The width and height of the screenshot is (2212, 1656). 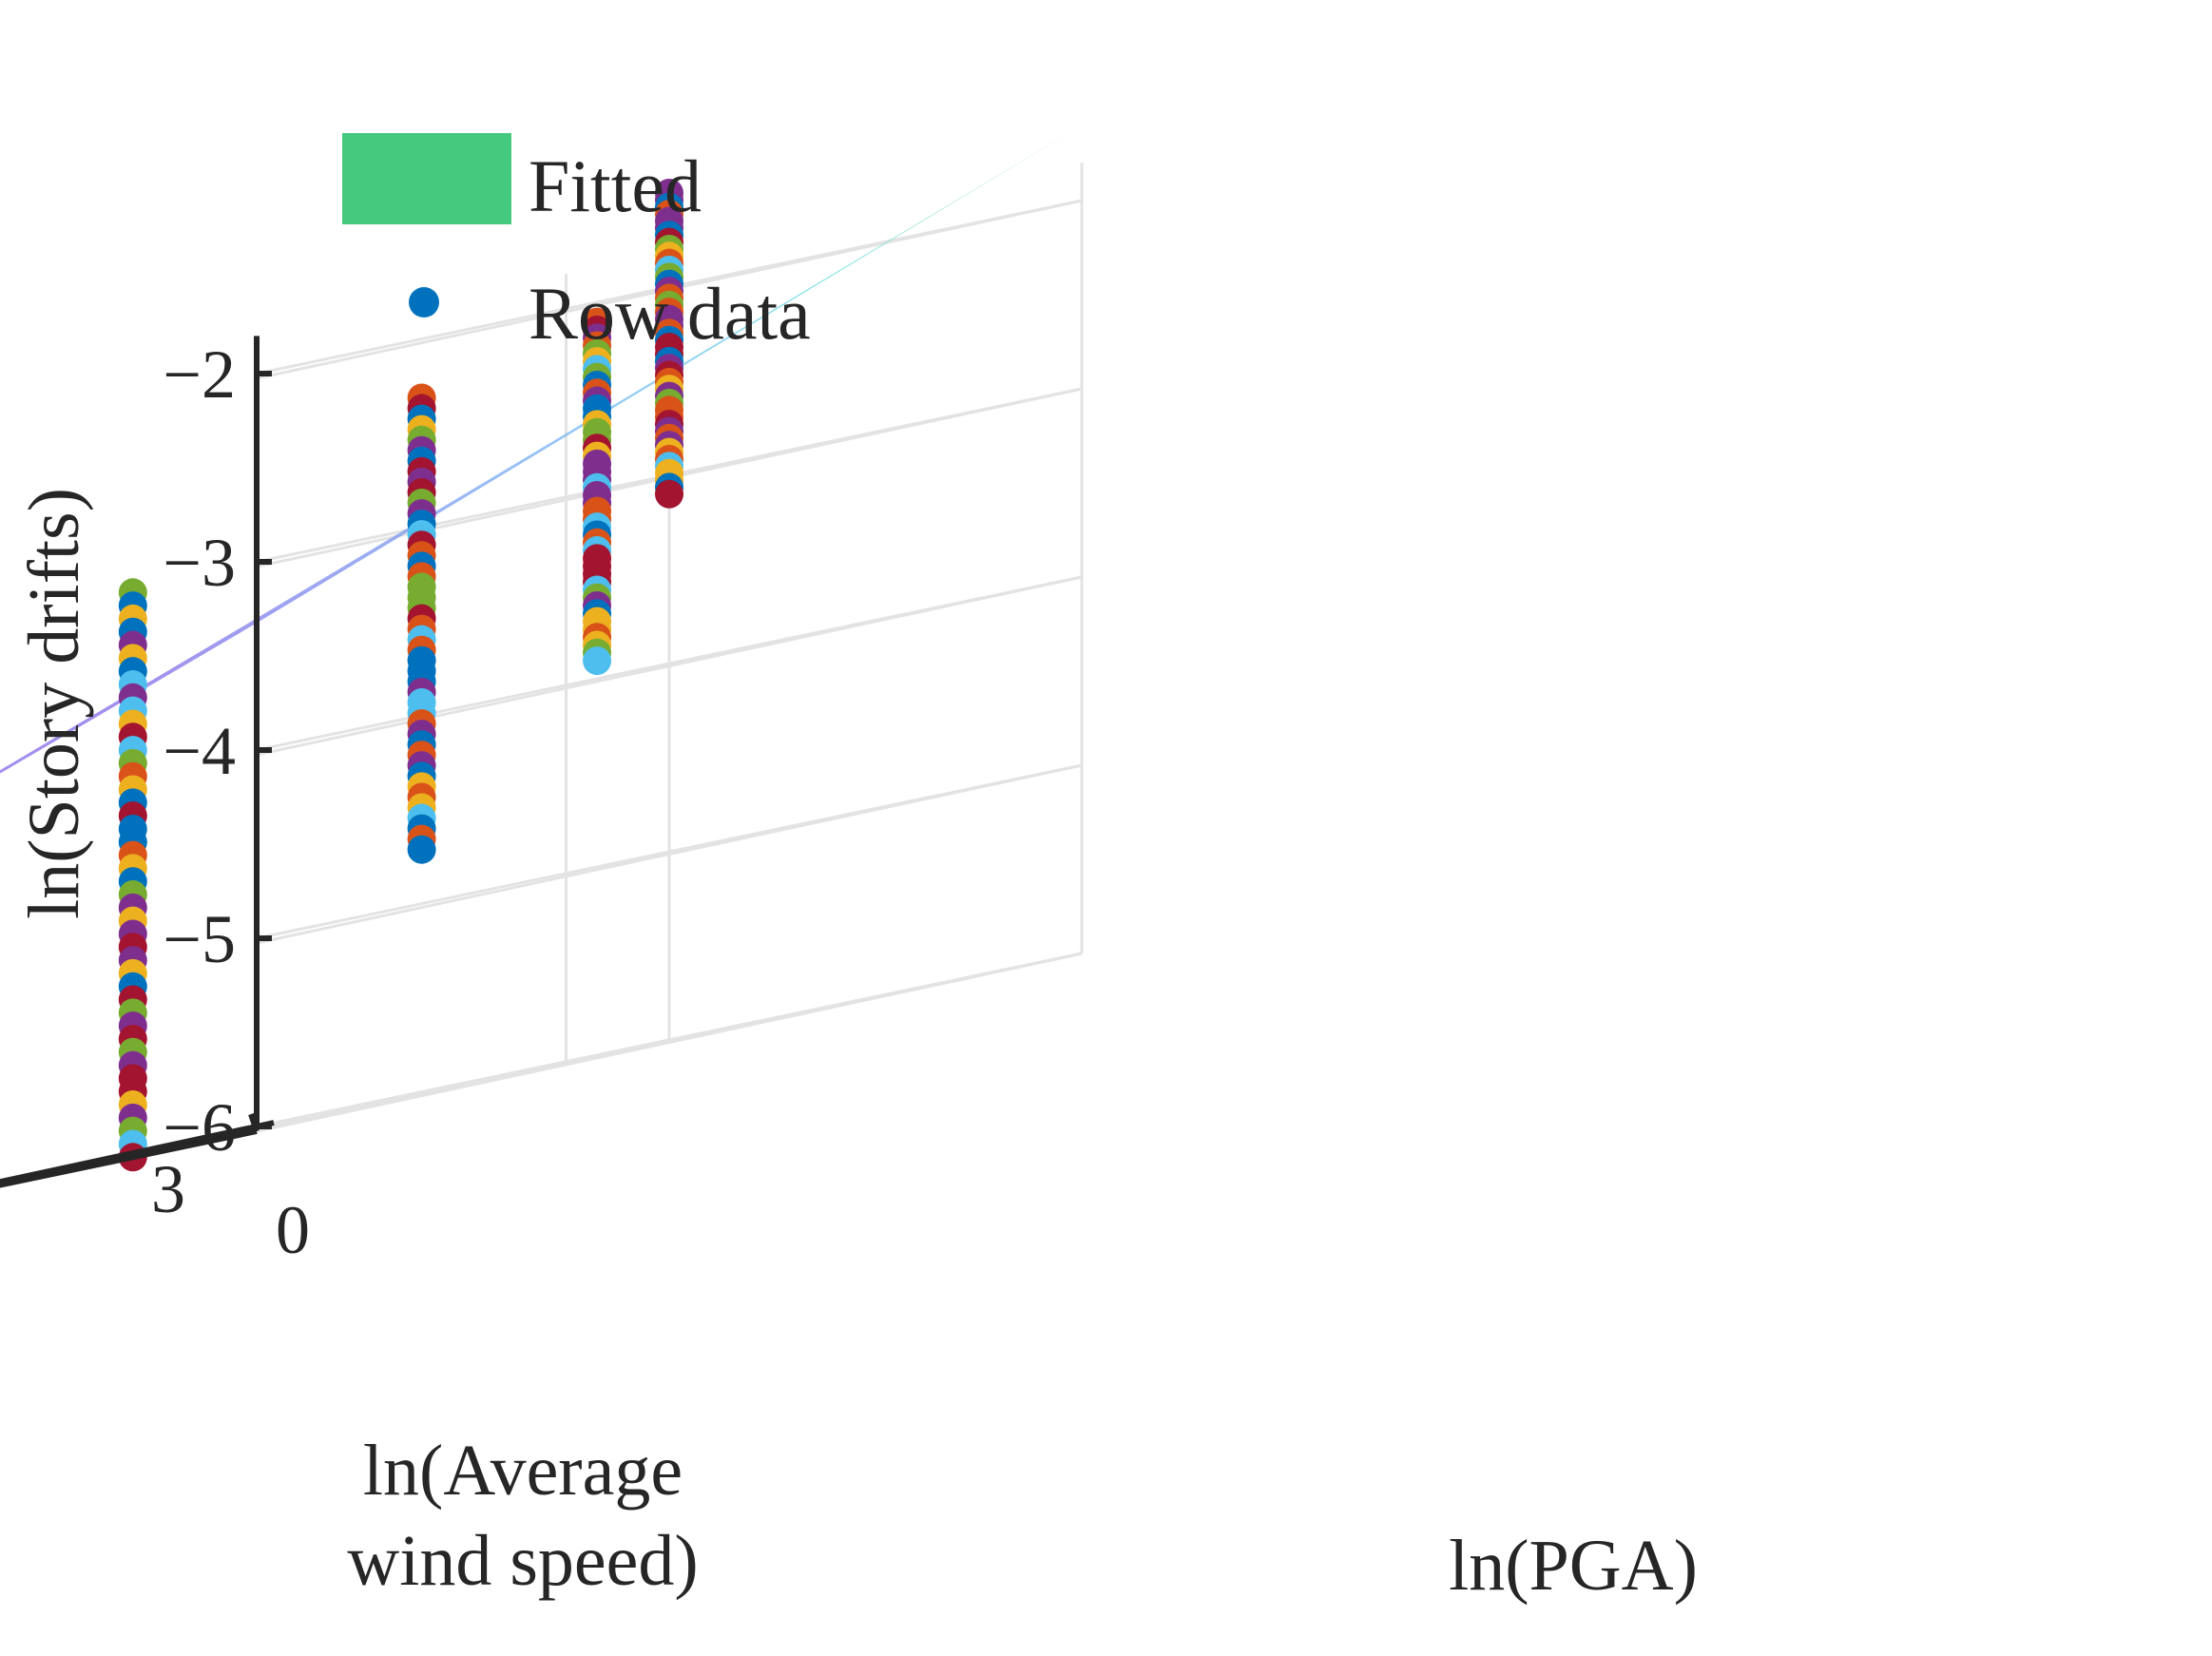 I want to click on legend-row-data-label: Row data, so click(x=670, y=313).